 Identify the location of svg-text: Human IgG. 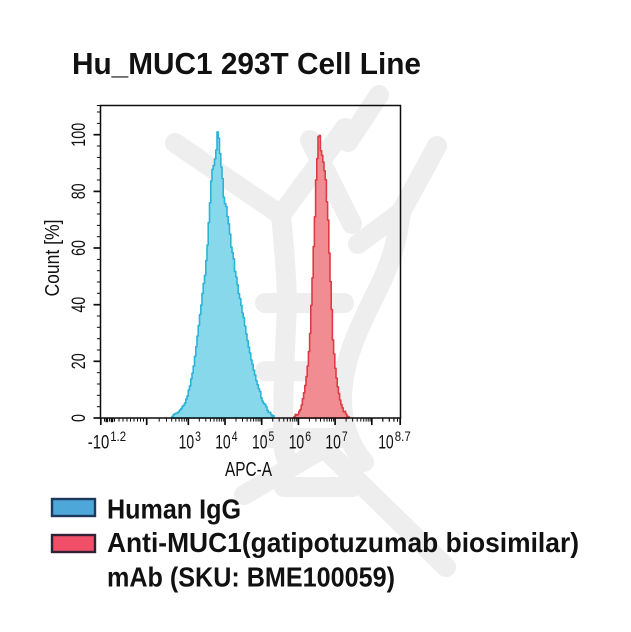
(174, 509).